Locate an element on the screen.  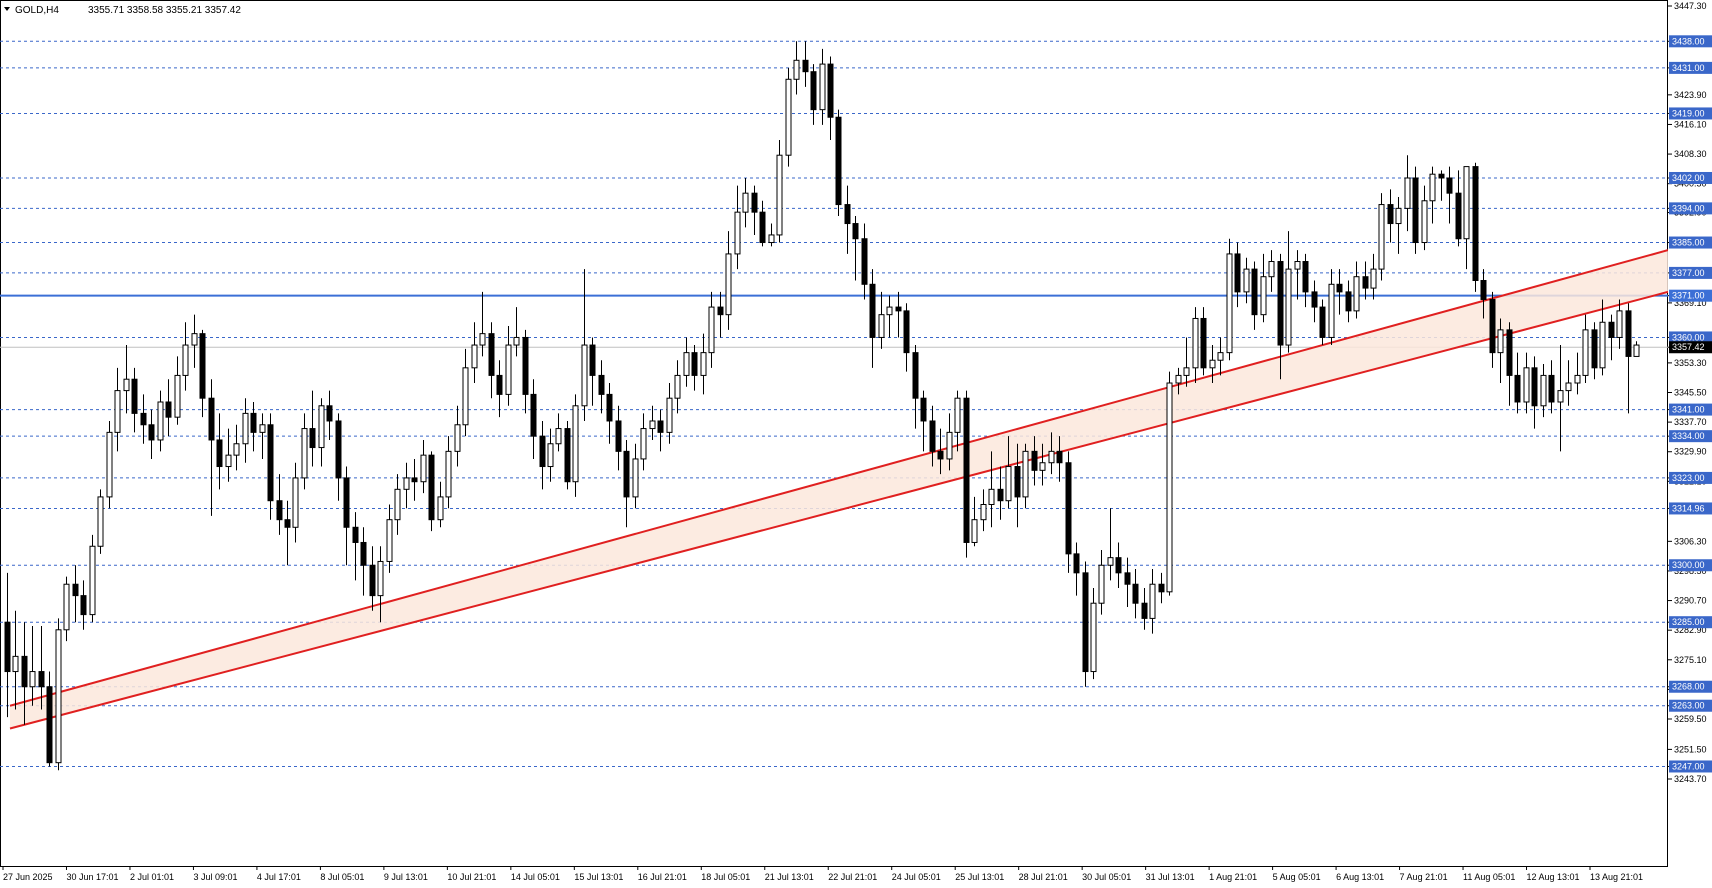
level-label: 3247.00 is located at coordinates (1688, 766).